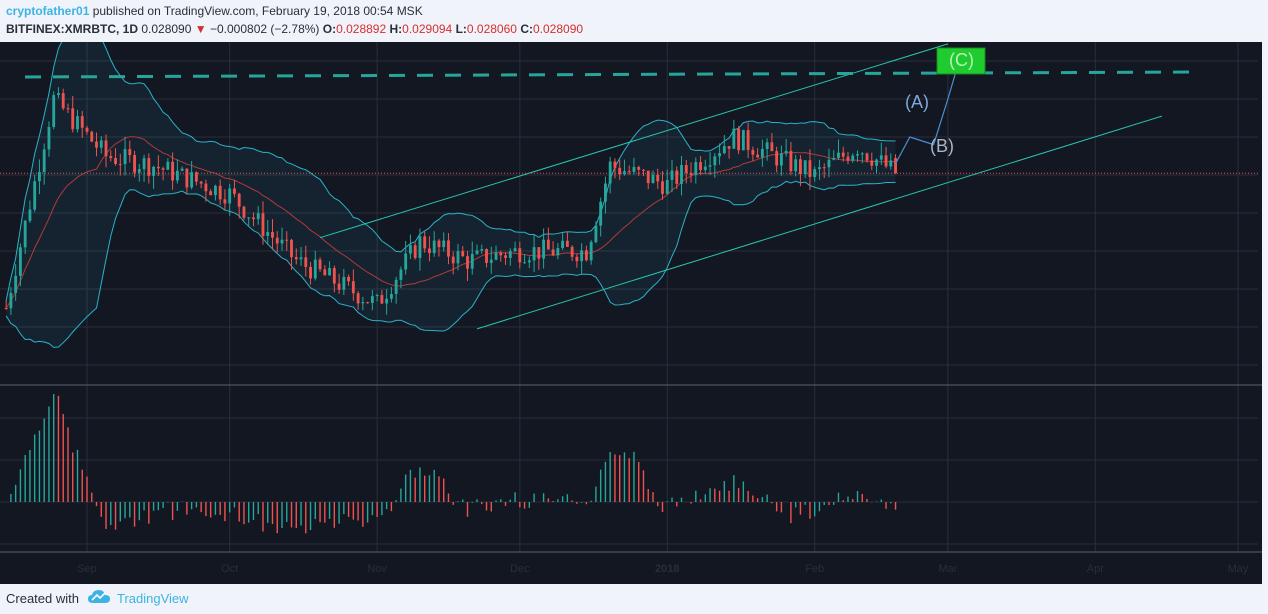  I want to click on tradingview-cloud-icon, so click(99, 598).